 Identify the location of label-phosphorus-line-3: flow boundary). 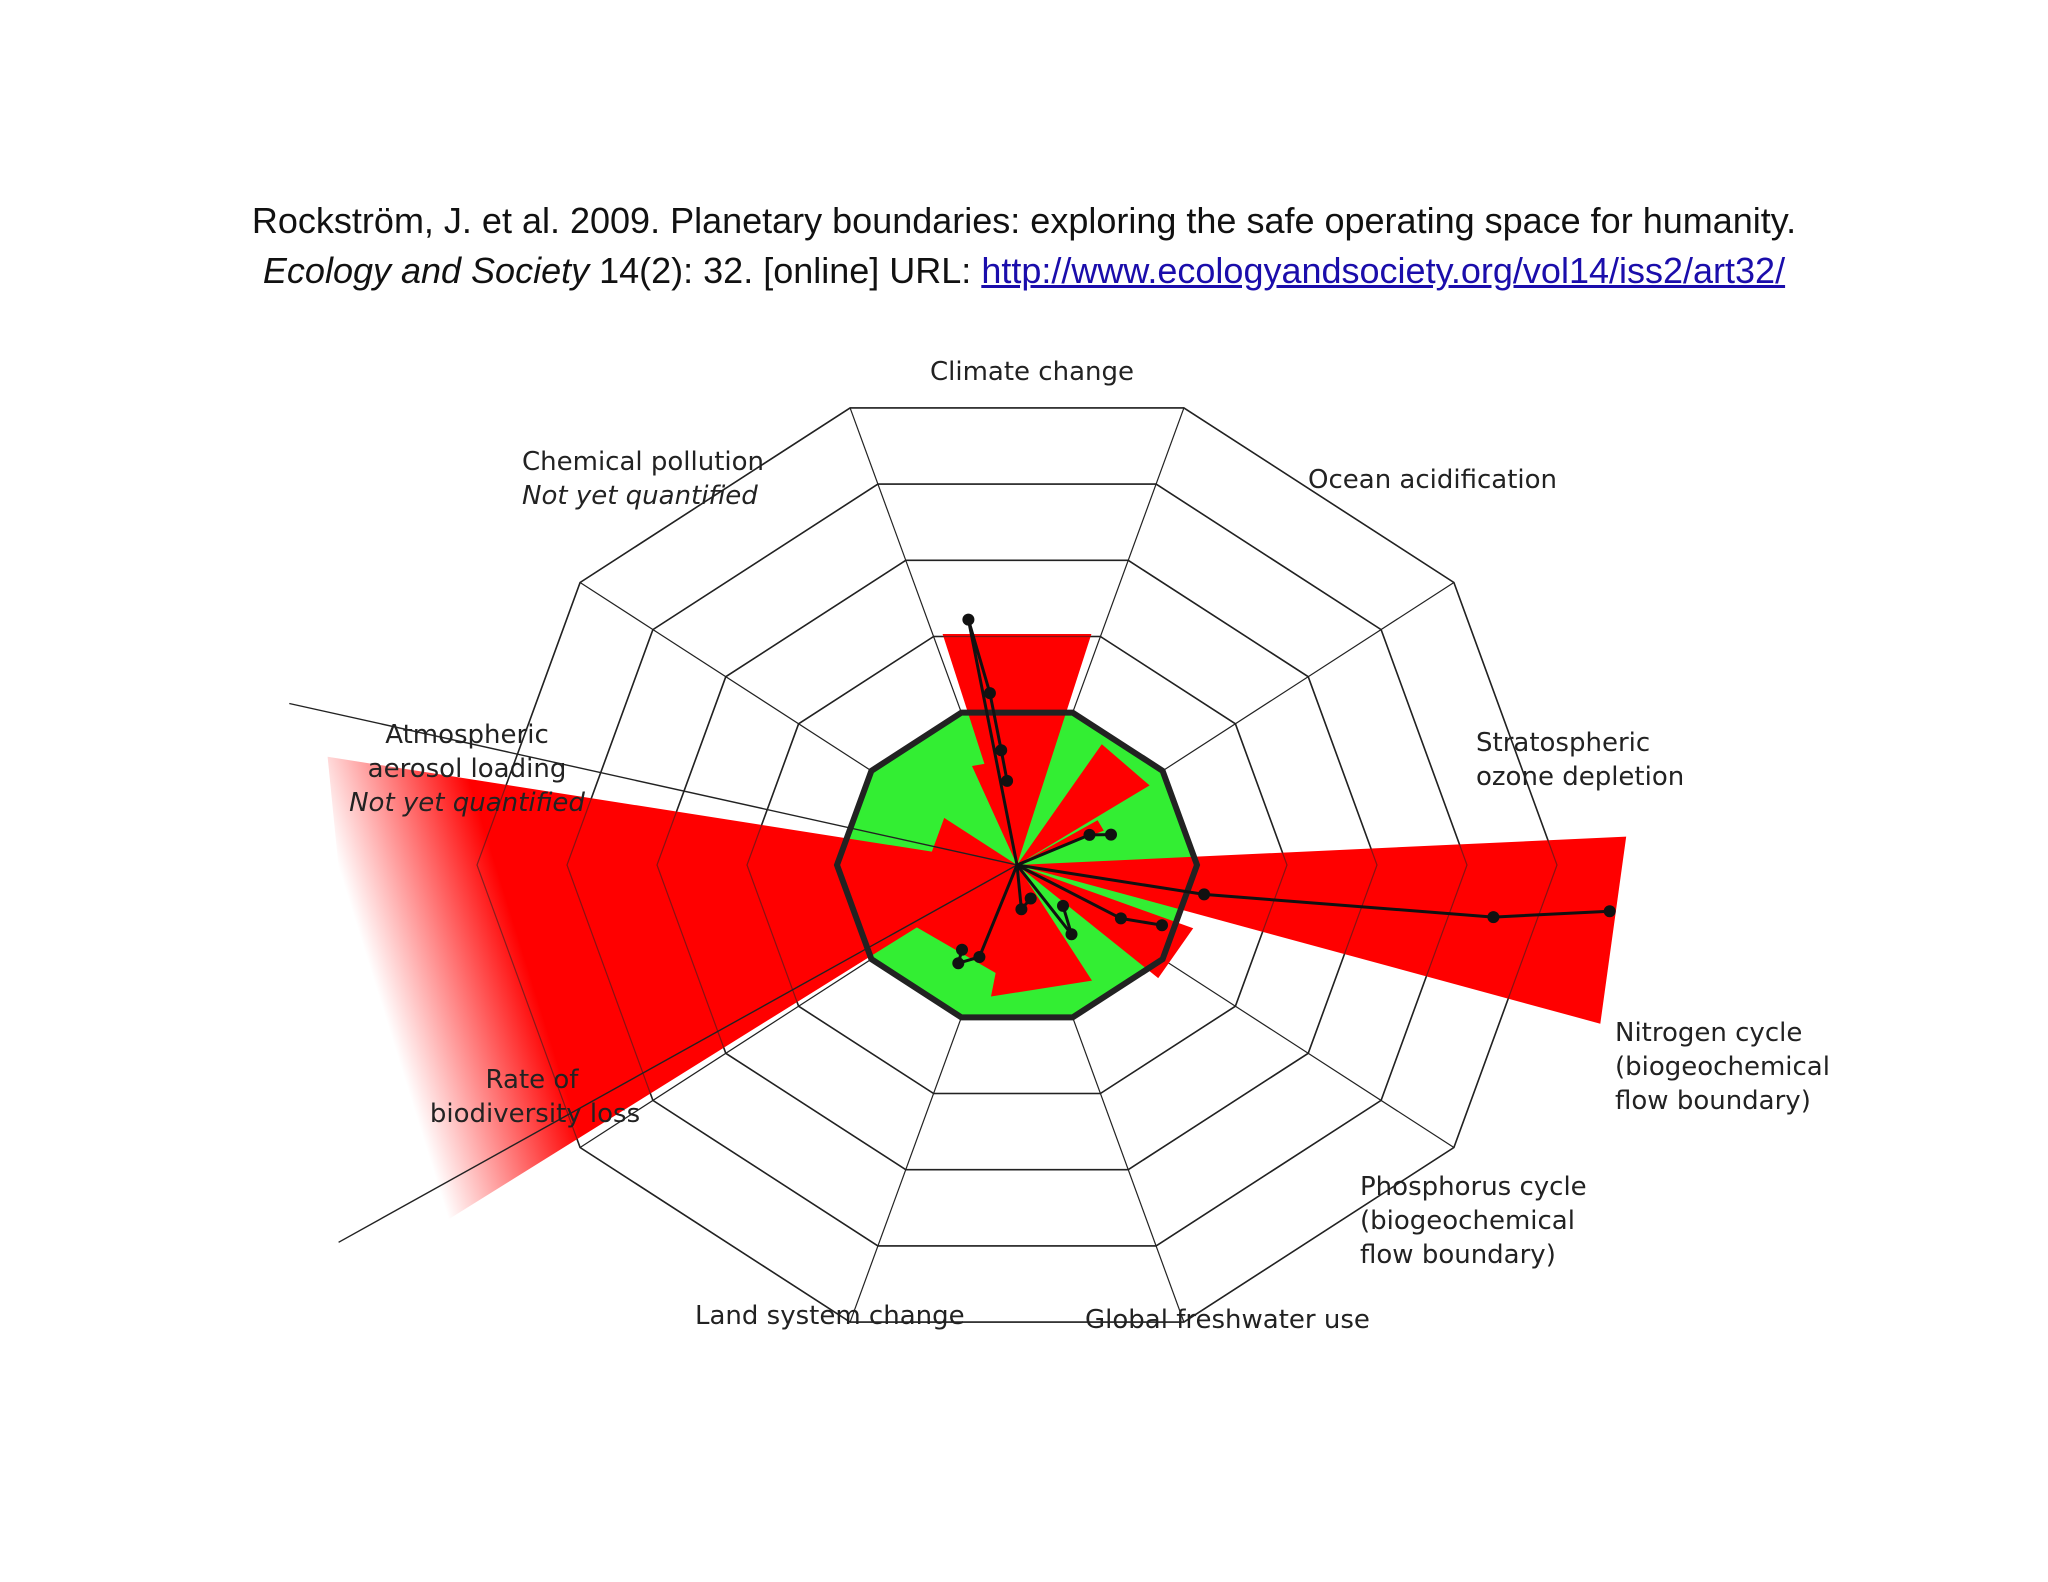
(1458, 1255).